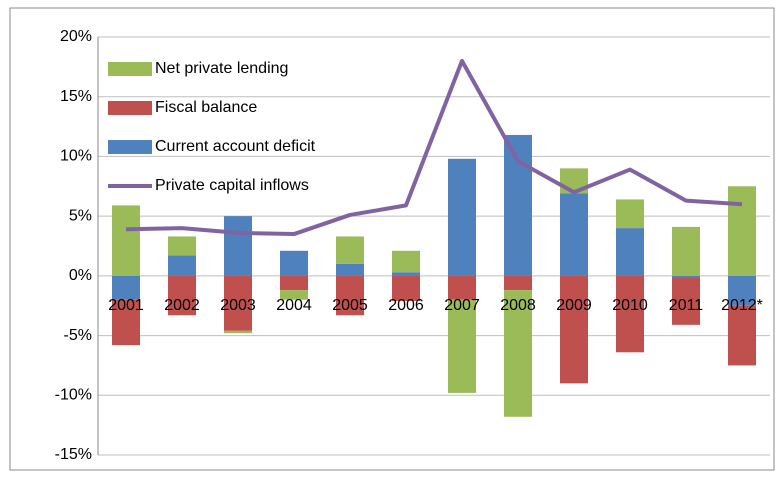  What do you see at coordinates (232, 185) in the screenshot?
I see `legend-label: Private capital inflows` at bounding box center [232, 185].